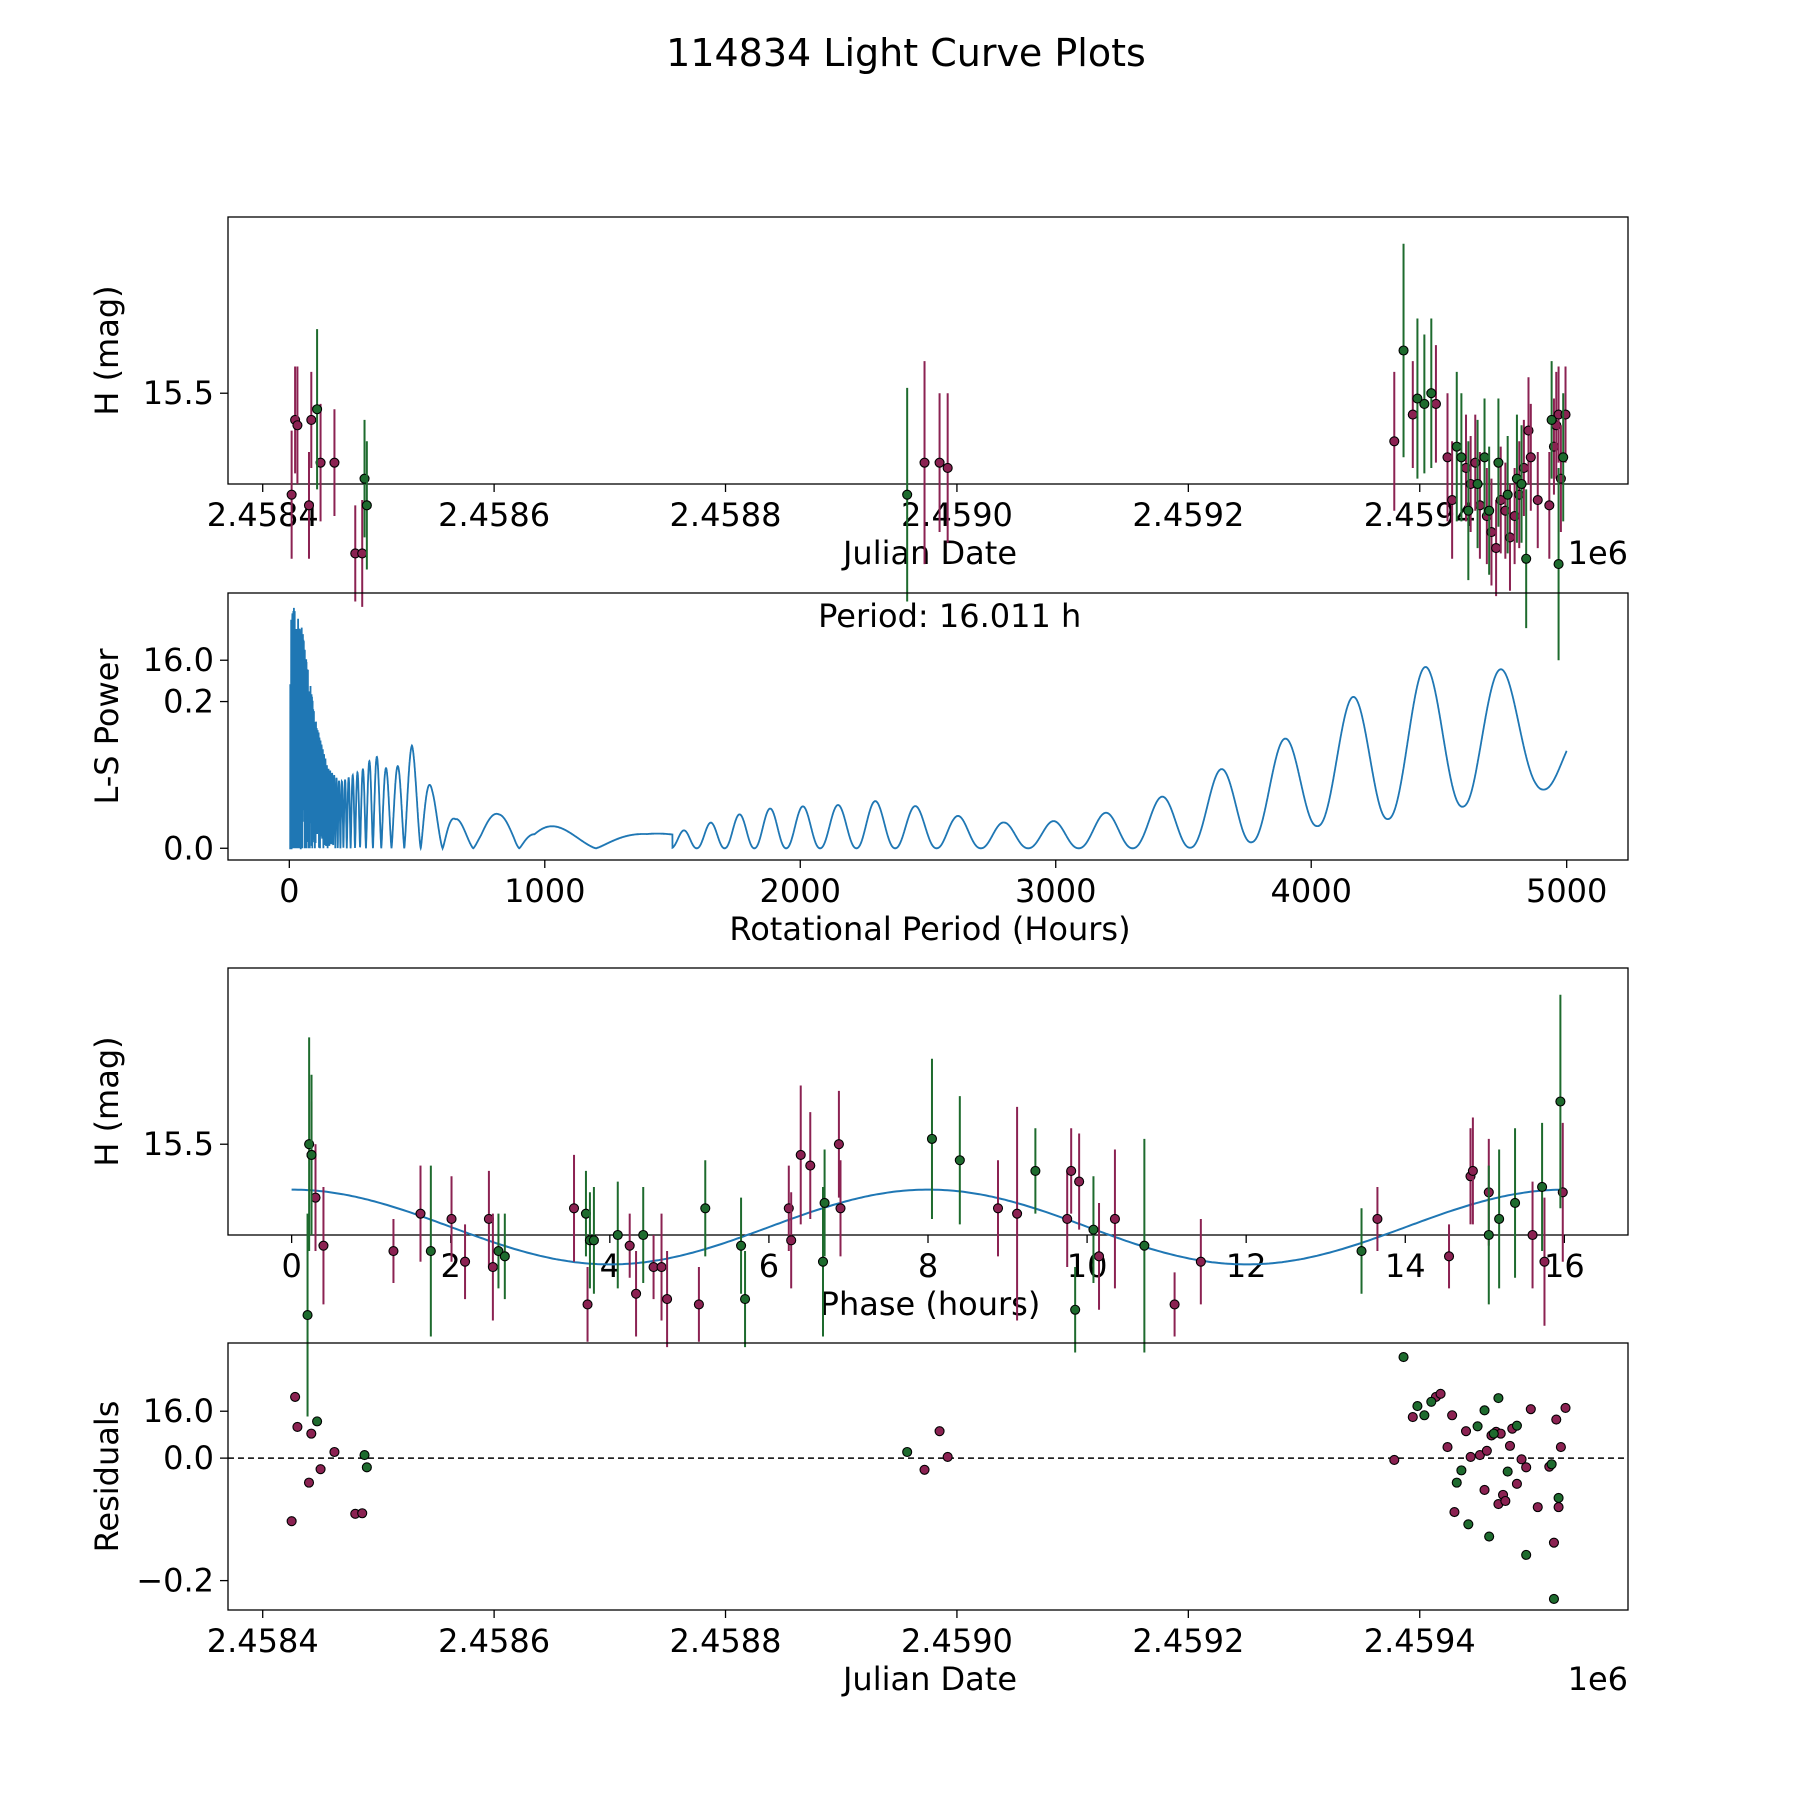 The image size is (1800, 1800). I want to click on x-tick-label: 2.4584, so click(263, 1641).